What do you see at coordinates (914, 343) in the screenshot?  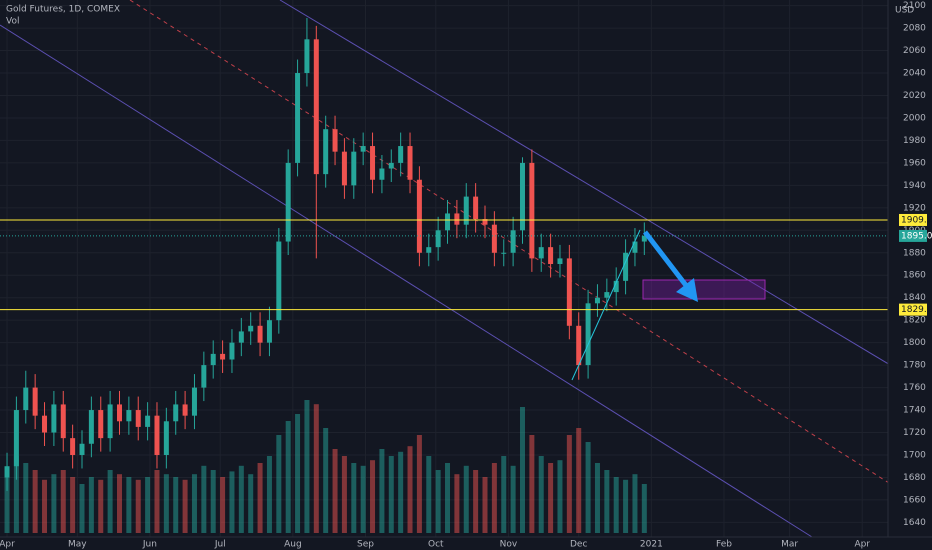 I see `y-tick-label: 1800` at bounding box center [914, 343].